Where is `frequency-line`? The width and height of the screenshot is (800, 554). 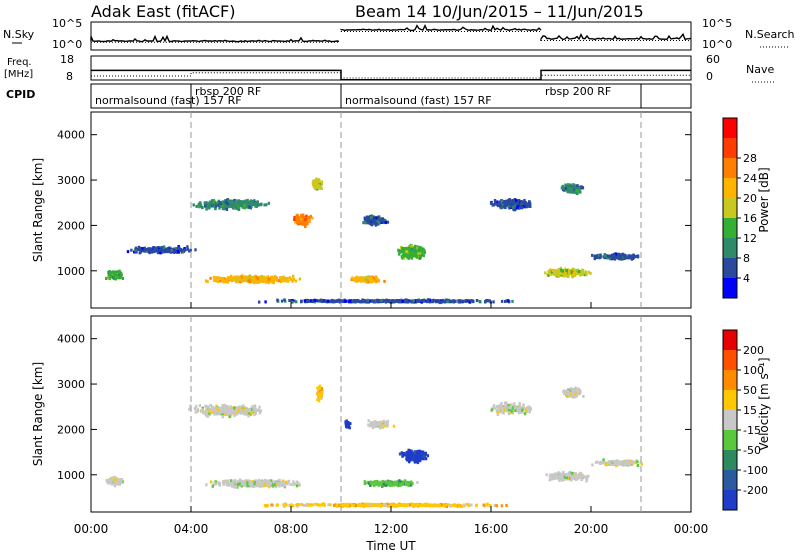
frequency-line is located at coordinates (391, 75).